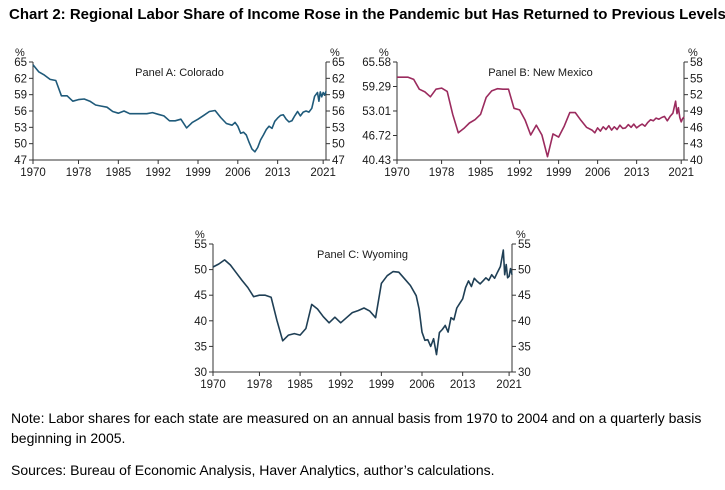  I want to click on panel-a-right-tick-label: 56, so click(338, 112).